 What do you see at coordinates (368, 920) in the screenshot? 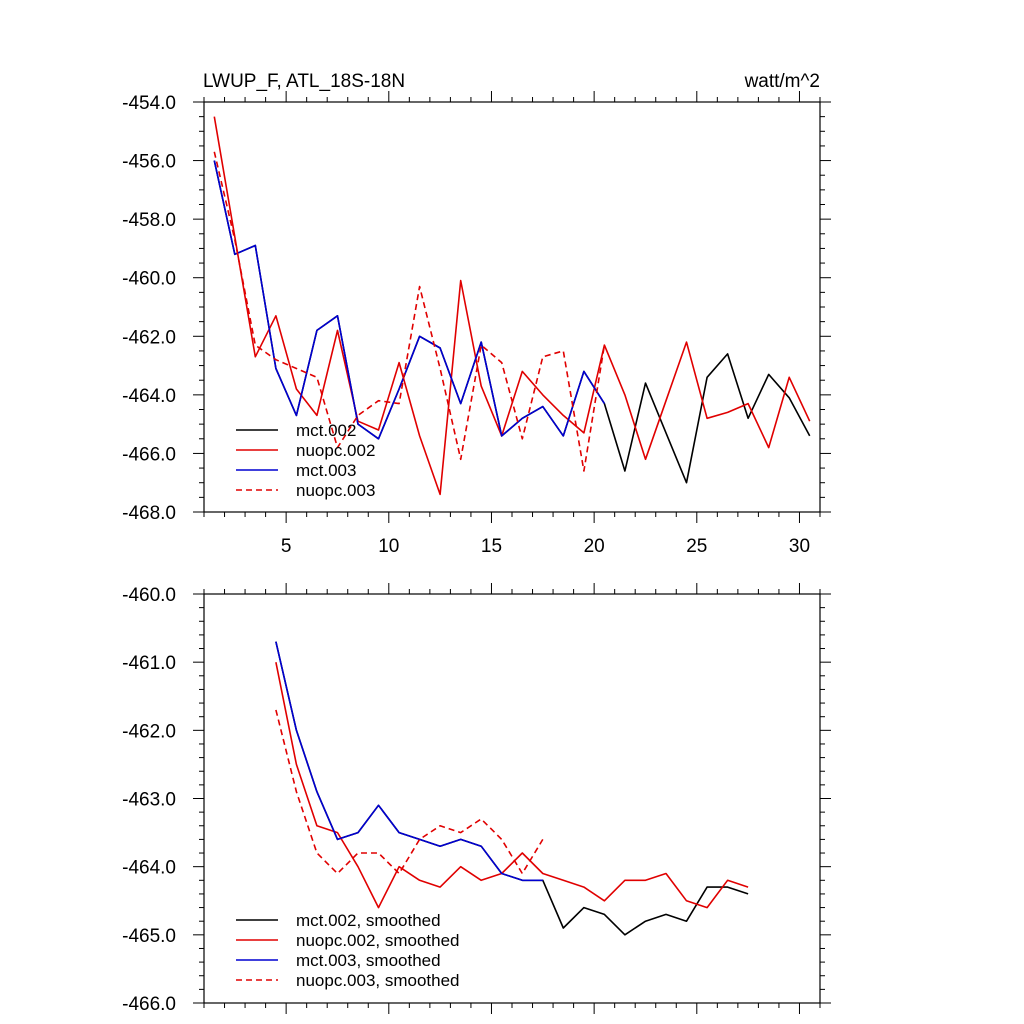
I see `legend-label: mct.002, smoothed` at bounding box center [368, 920].